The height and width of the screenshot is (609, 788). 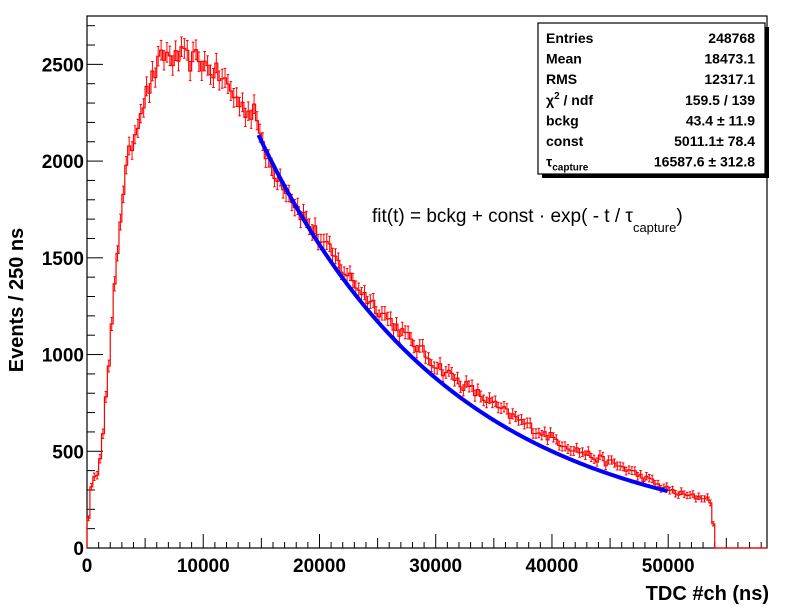 I want to click on stats-row-label: Entries, so click(x=570, y=38).